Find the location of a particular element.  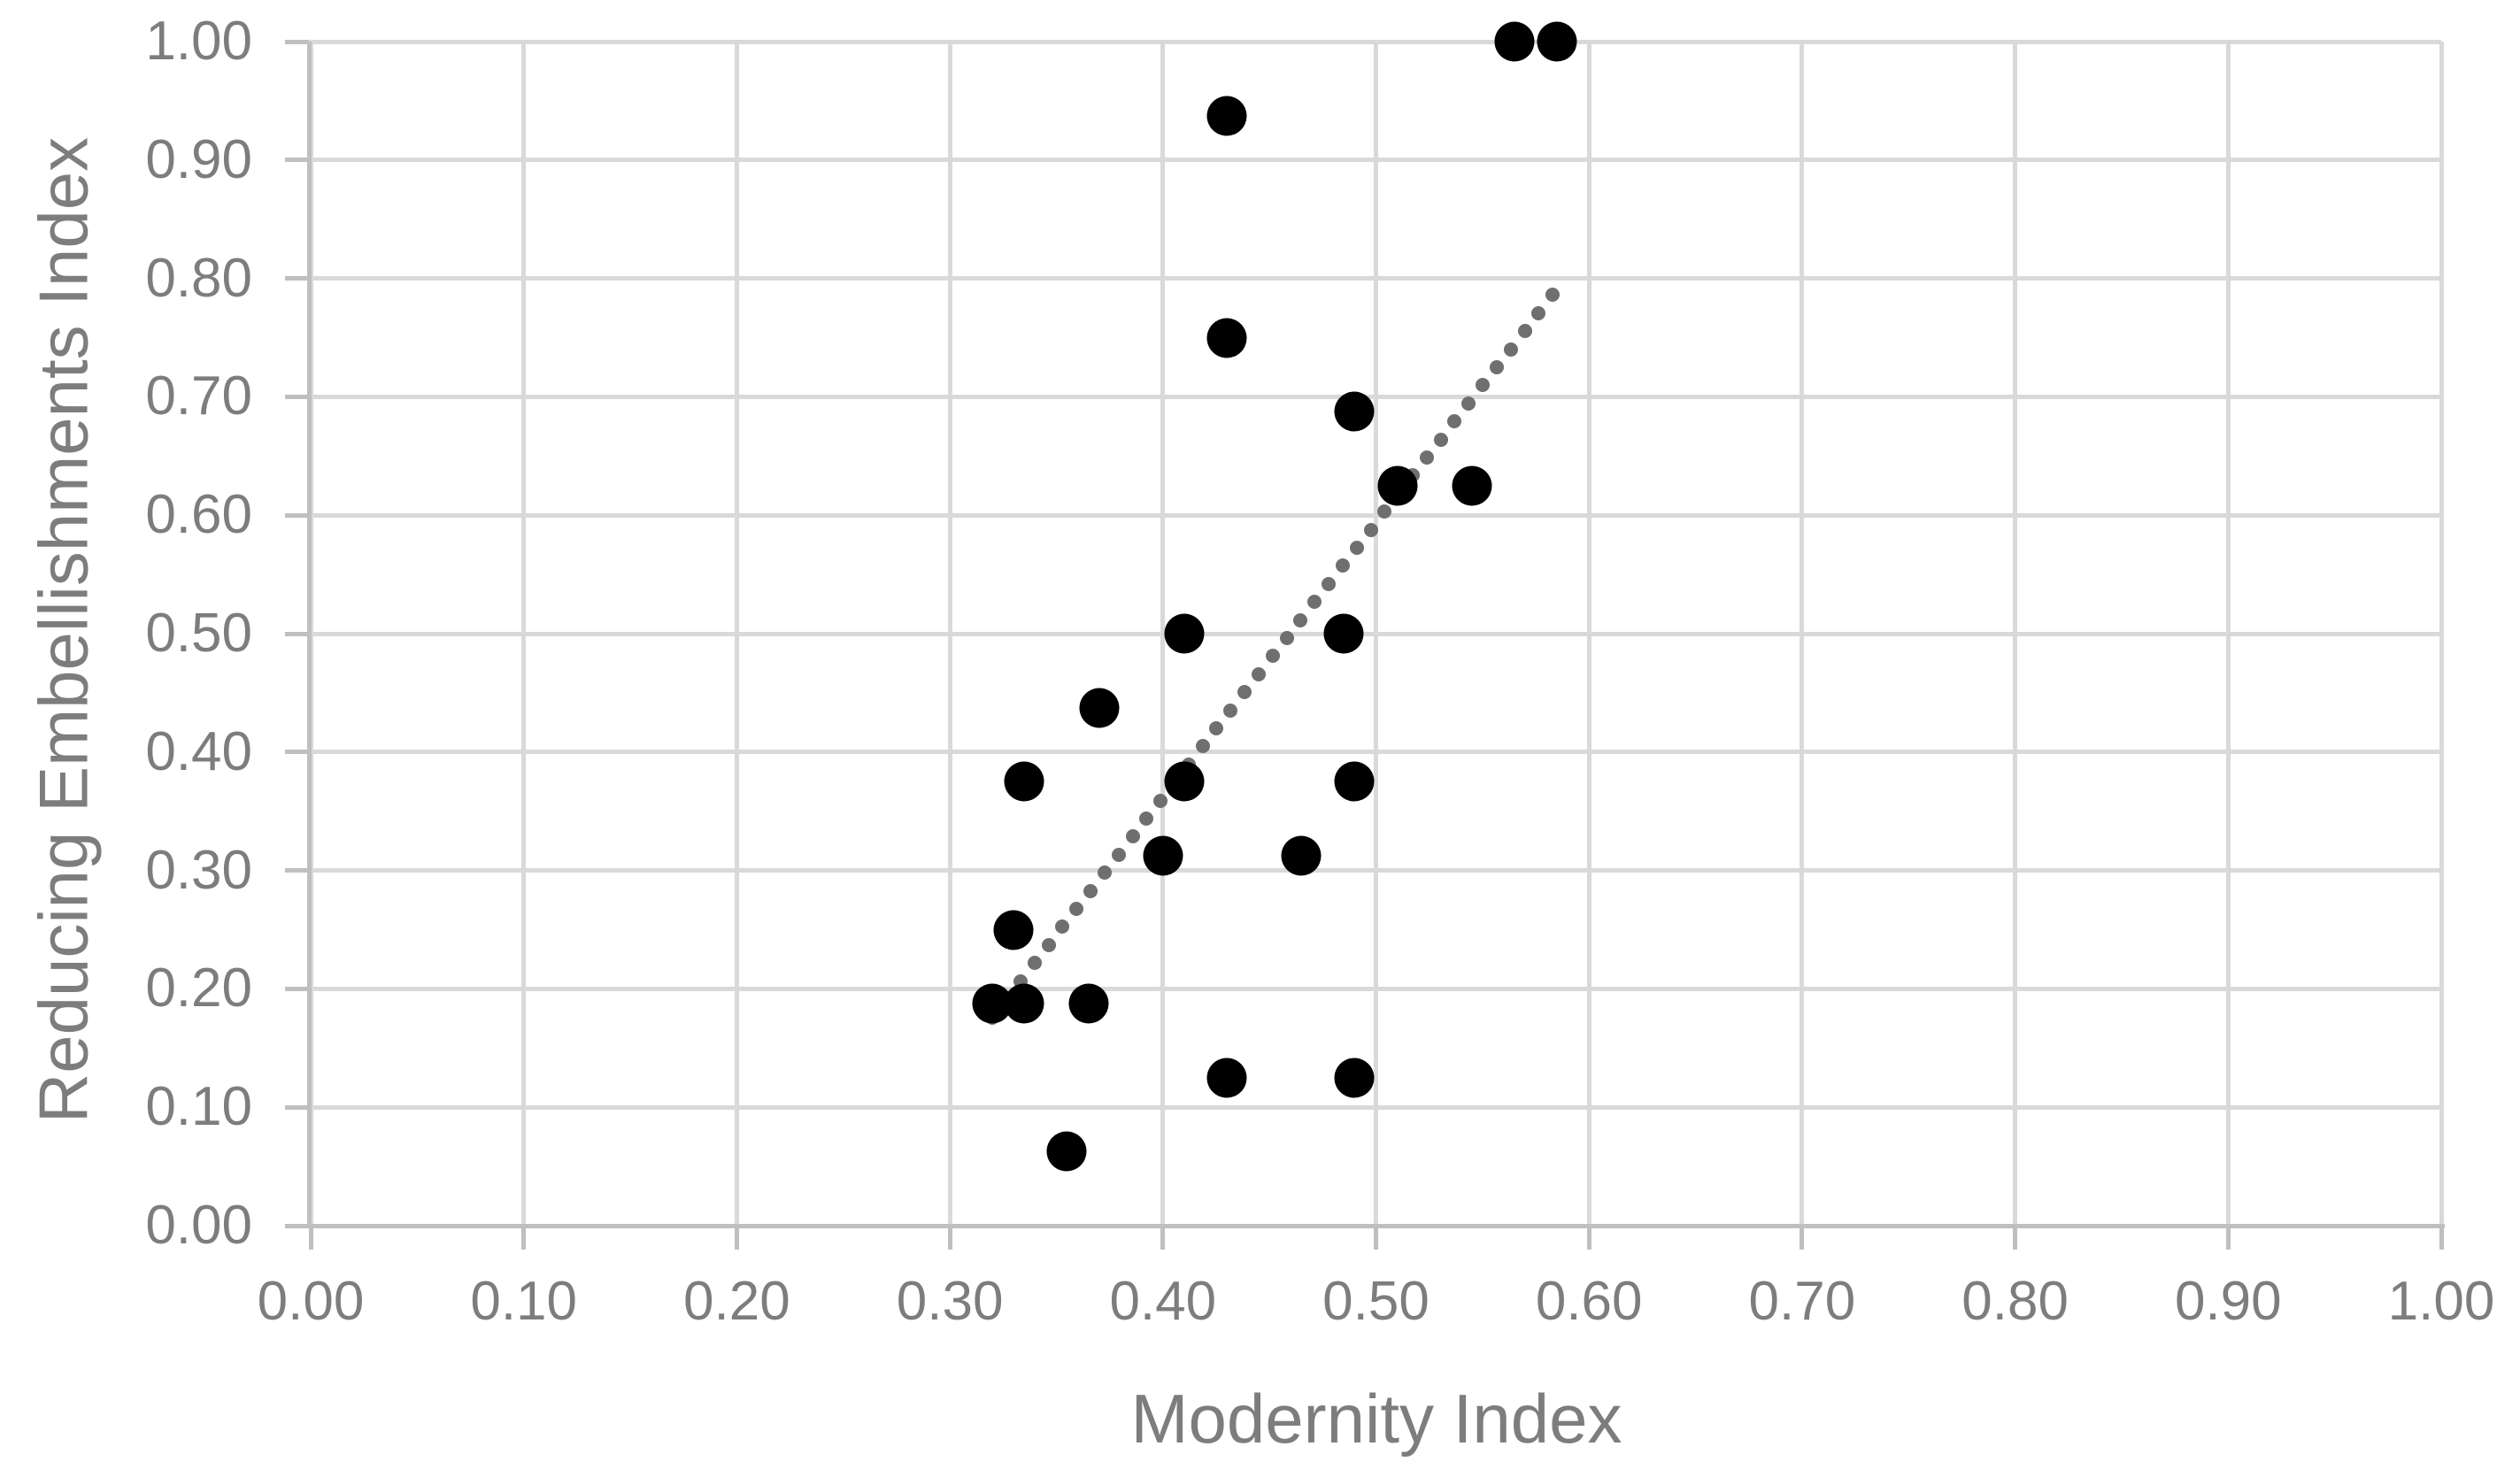

y-tick-label: 0.30 is located at coordinates (198, 870).